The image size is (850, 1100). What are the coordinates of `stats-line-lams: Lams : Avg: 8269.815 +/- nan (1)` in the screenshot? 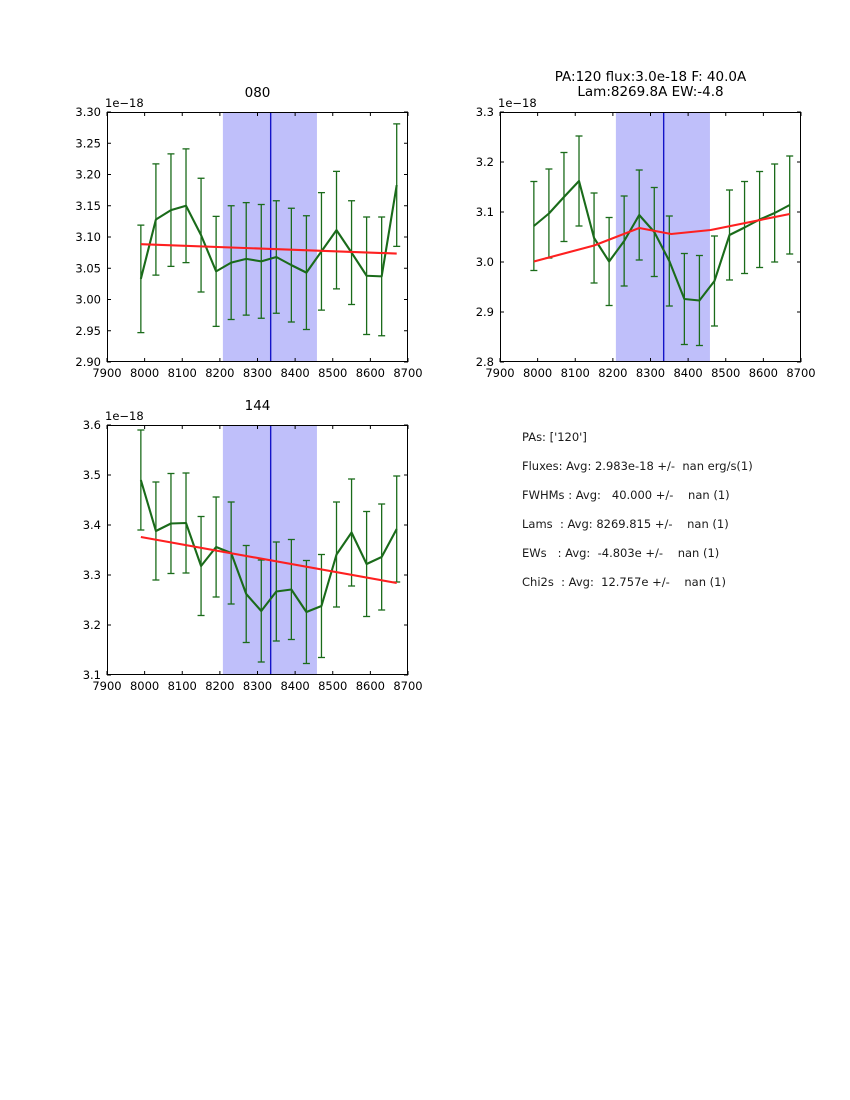 It's located at (625, 524).